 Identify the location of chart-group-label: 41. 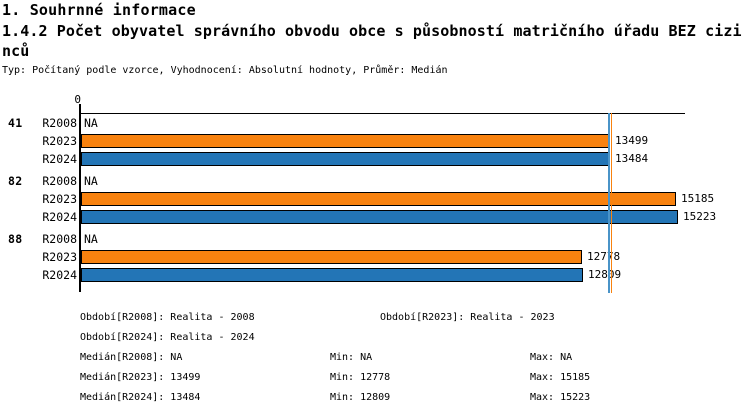
(15, 123).